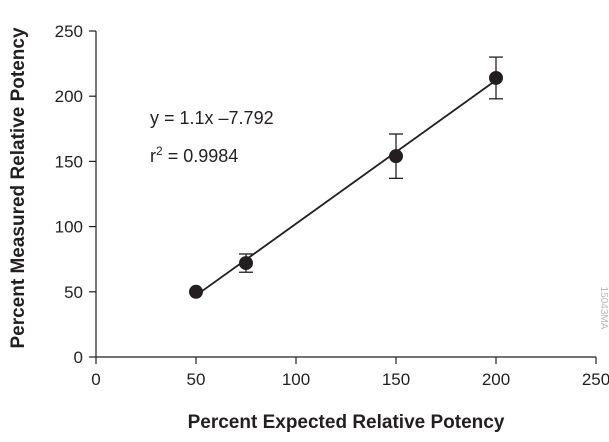 The width and height of the screenshot is (609, 442). What do you see at coordinates (196, 379) in the screenshot?
I see `x-tick-label: 50` at bounding box center [196, 379].